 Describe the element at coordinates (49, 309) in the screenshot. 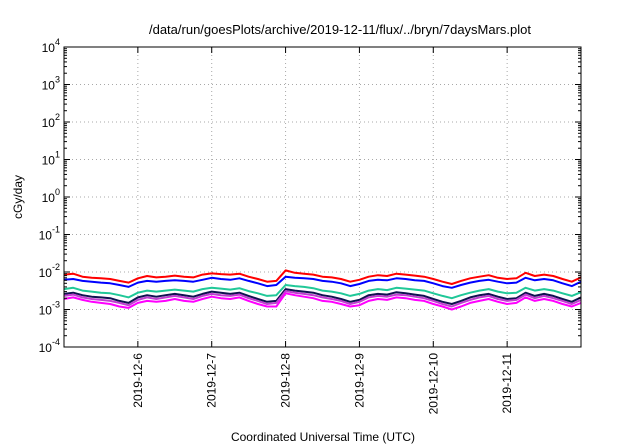

I see `y-tick-label: 10⁻³` at that location.